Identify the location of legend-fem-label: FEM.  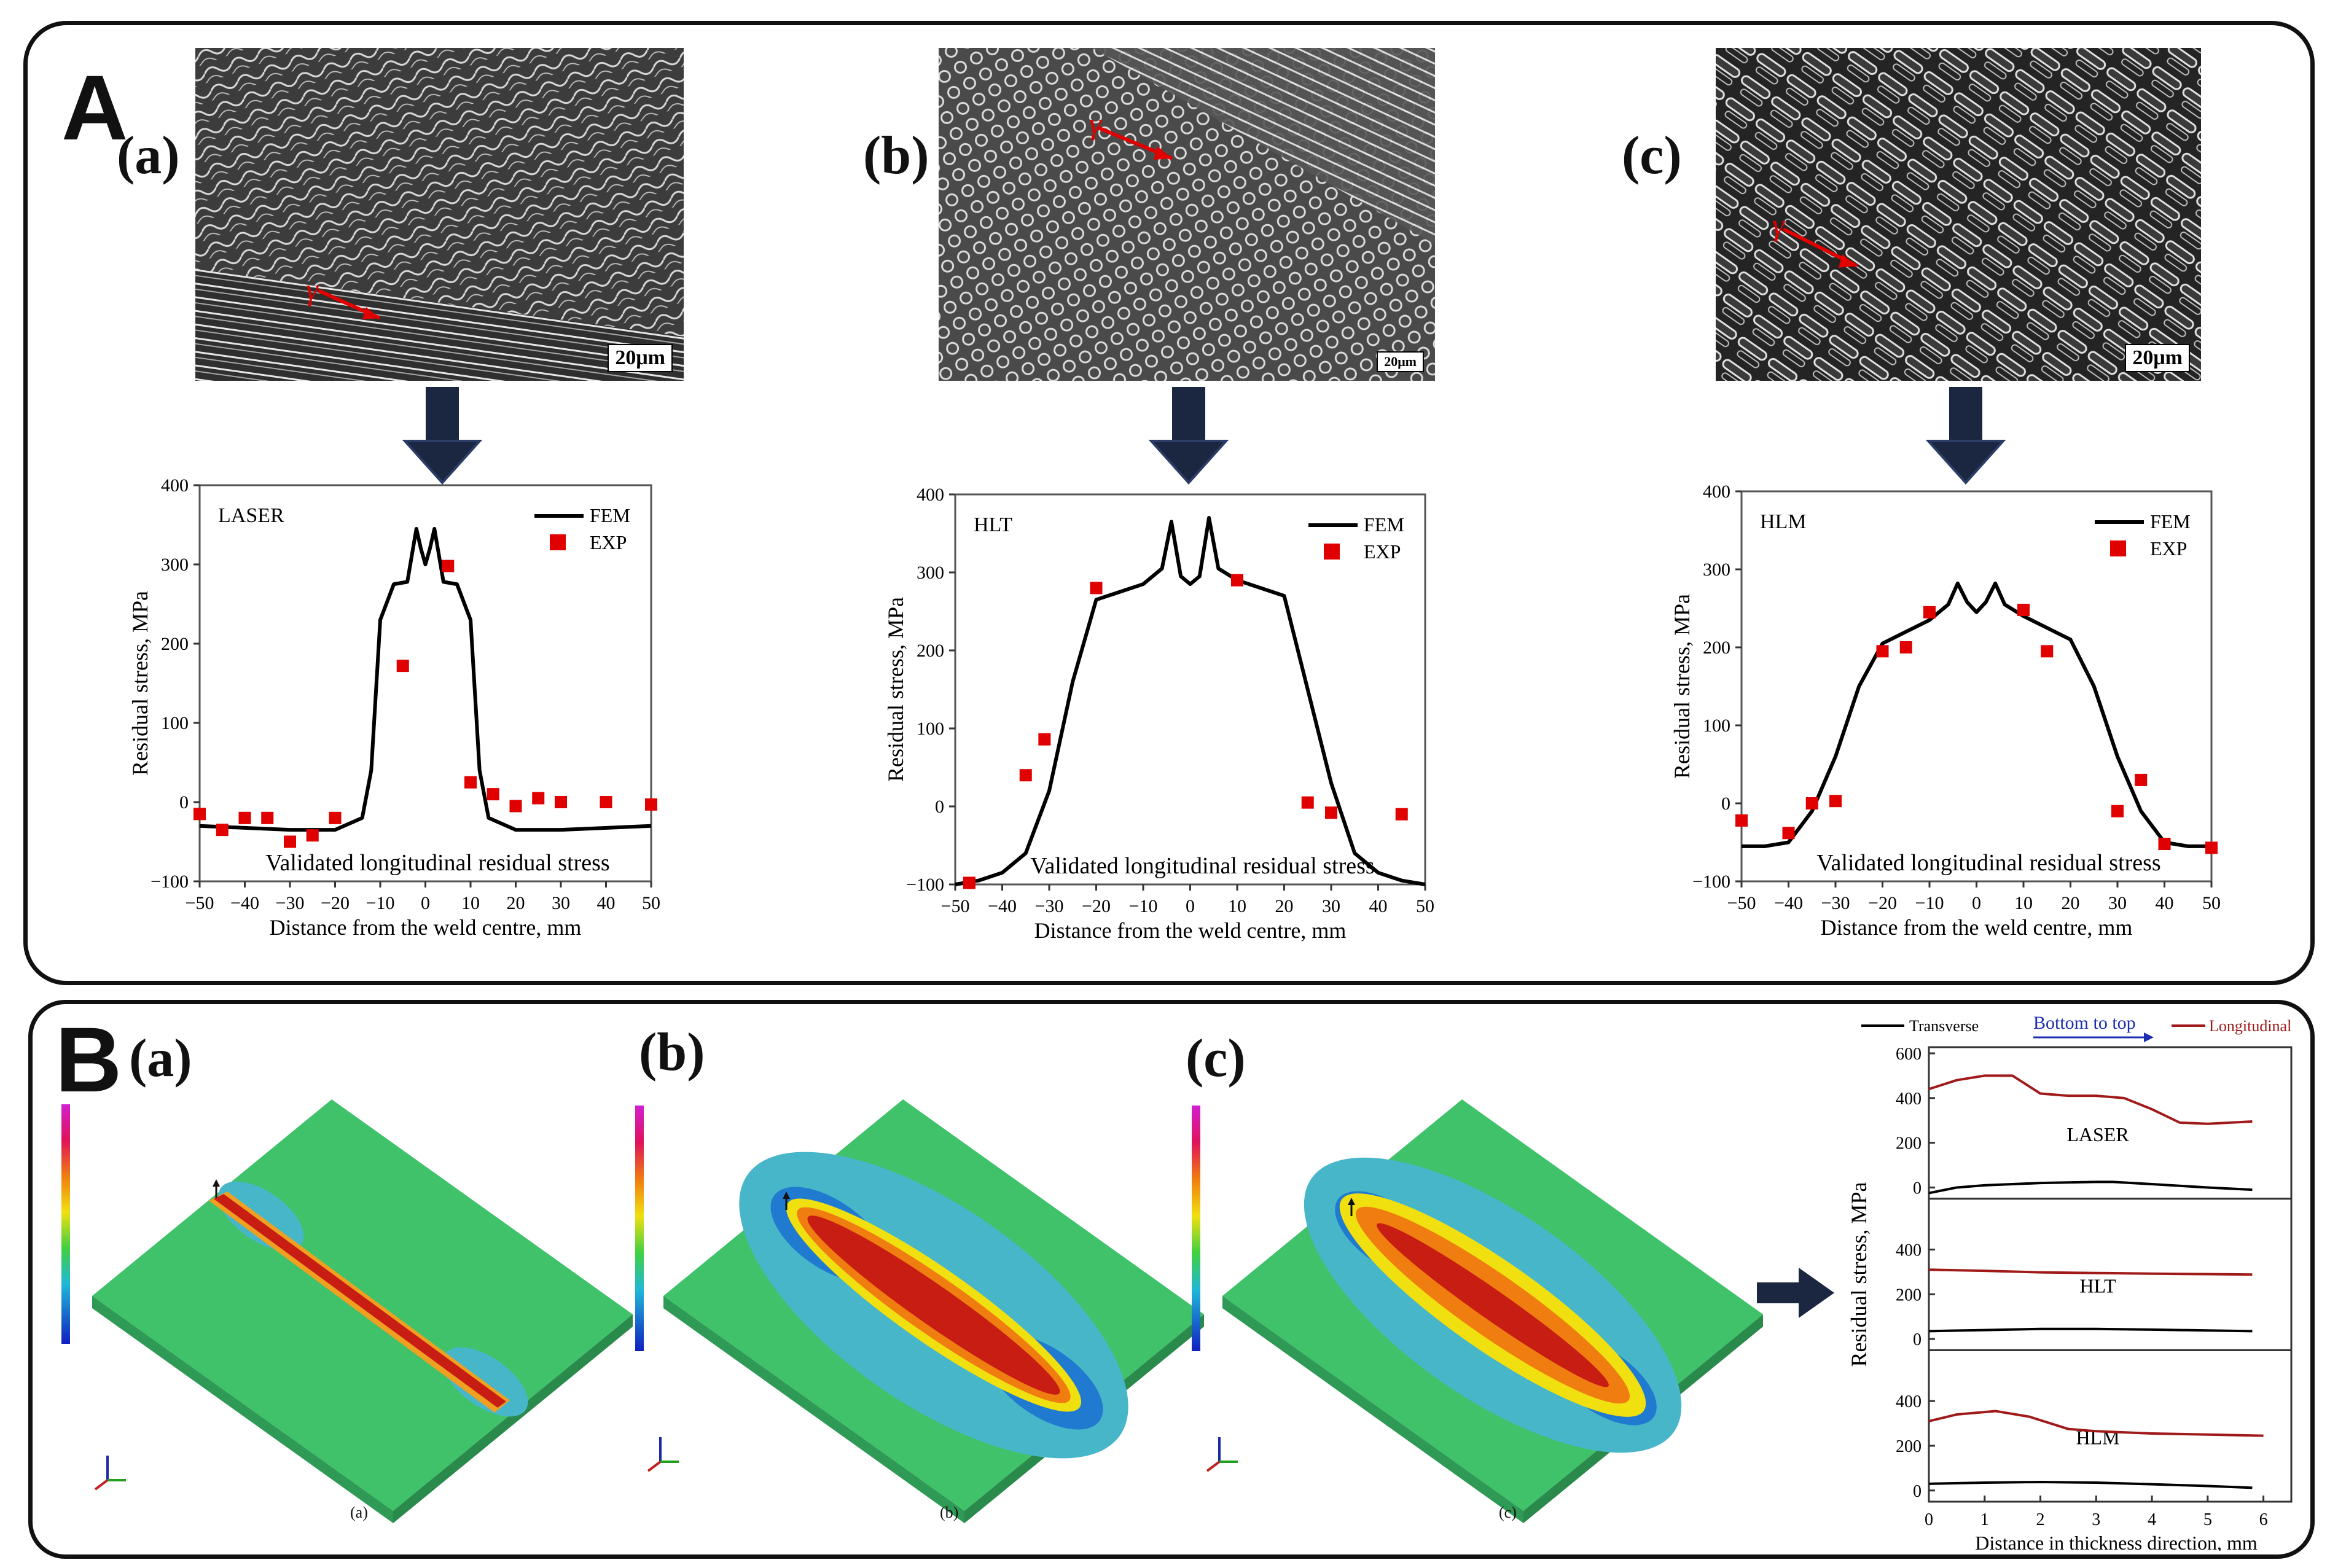
(610, 515).